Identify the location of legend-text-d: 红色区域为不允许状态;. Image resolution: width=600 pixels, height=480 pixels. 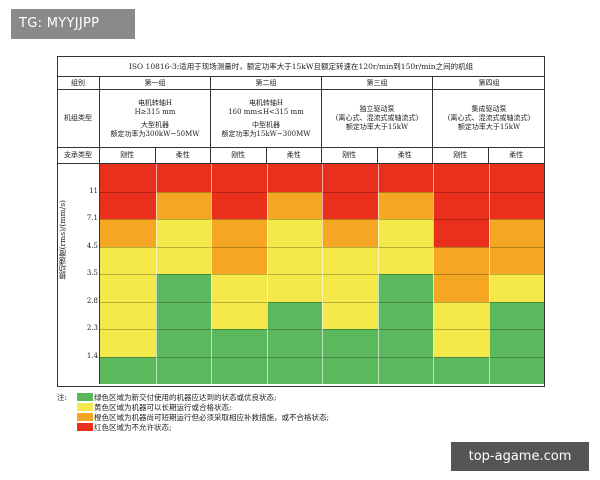
(133, 427).